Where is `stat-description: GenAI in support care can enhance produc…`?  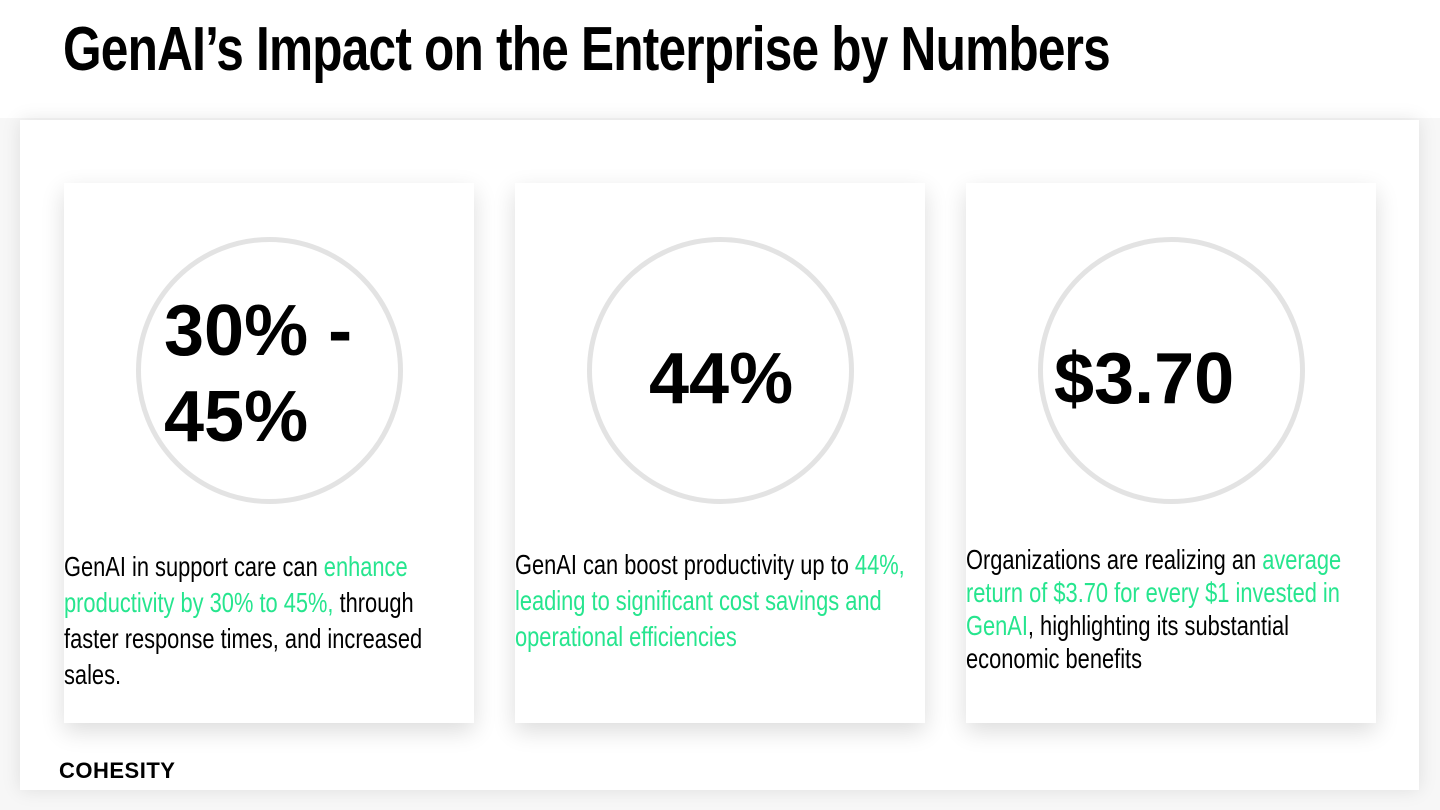 stat-description: GenAI in support care can enhance produc… is located at coordinates (267, 621).